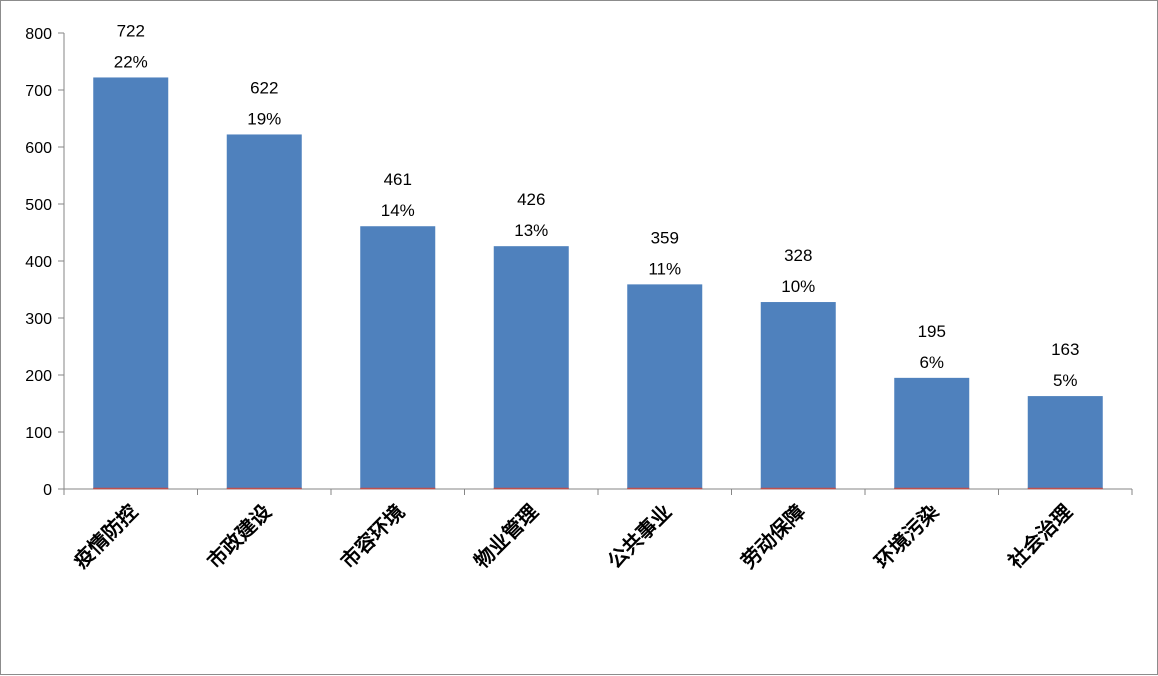 This screenshot has height=676, width=1158. Describe the element at coordinates (131, 61) in the screenshot. I see `percent-label: 22%` at that location.